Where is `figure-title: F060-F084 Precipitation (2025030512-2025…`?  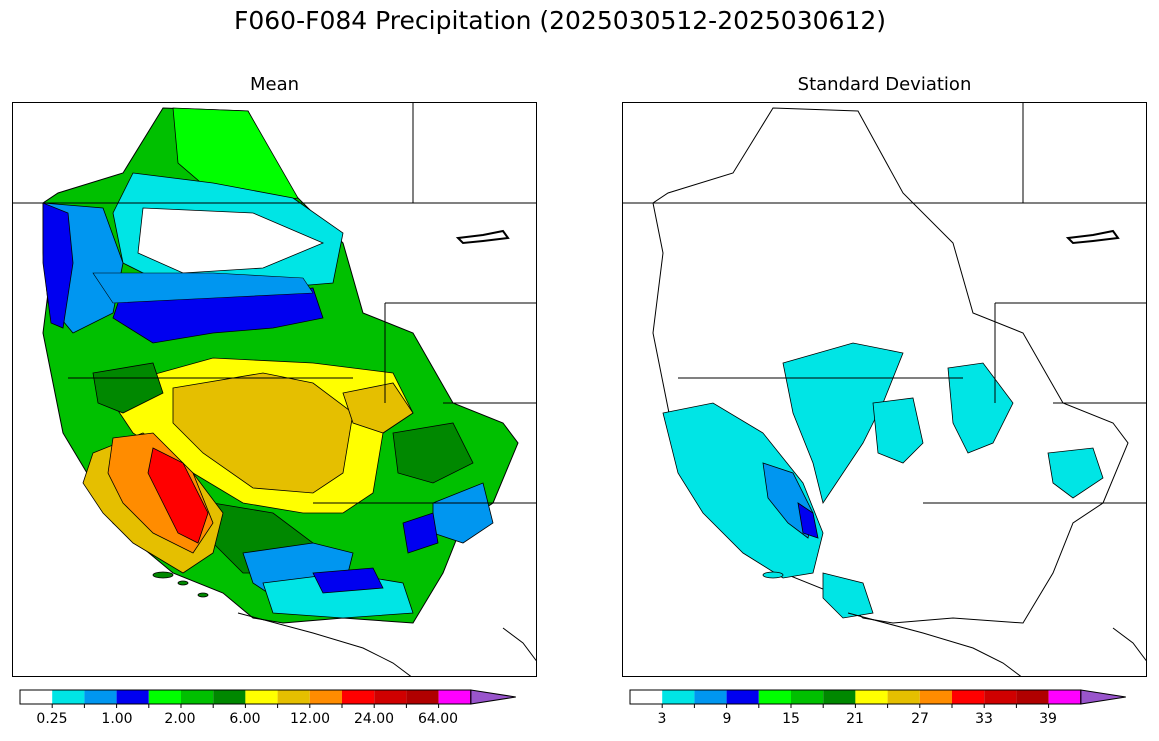
figure-title: F060-F084 Precipitation (2025030512-2025… is located at coordinates (559, 20).